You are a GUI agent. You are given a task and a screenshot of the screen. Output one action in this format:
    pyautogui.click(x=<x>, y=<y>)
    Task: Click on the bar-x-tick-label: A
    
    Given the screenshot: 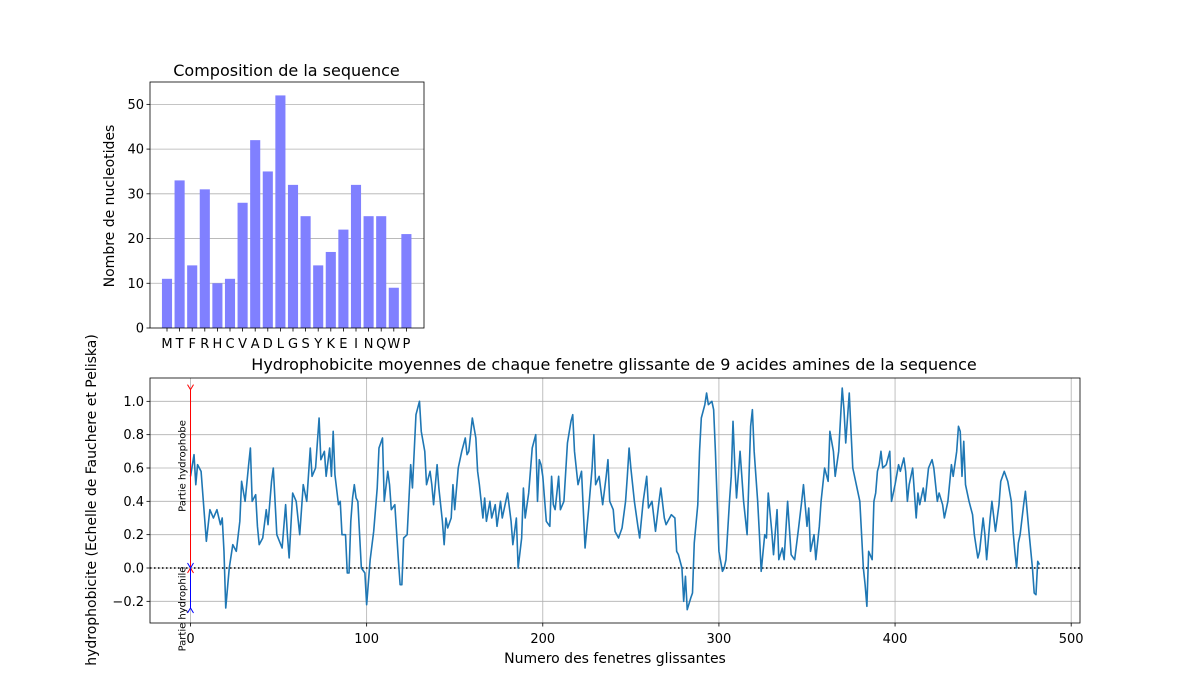 What is the action you would take?
    pyautogui.click(x=255, y=344)
    